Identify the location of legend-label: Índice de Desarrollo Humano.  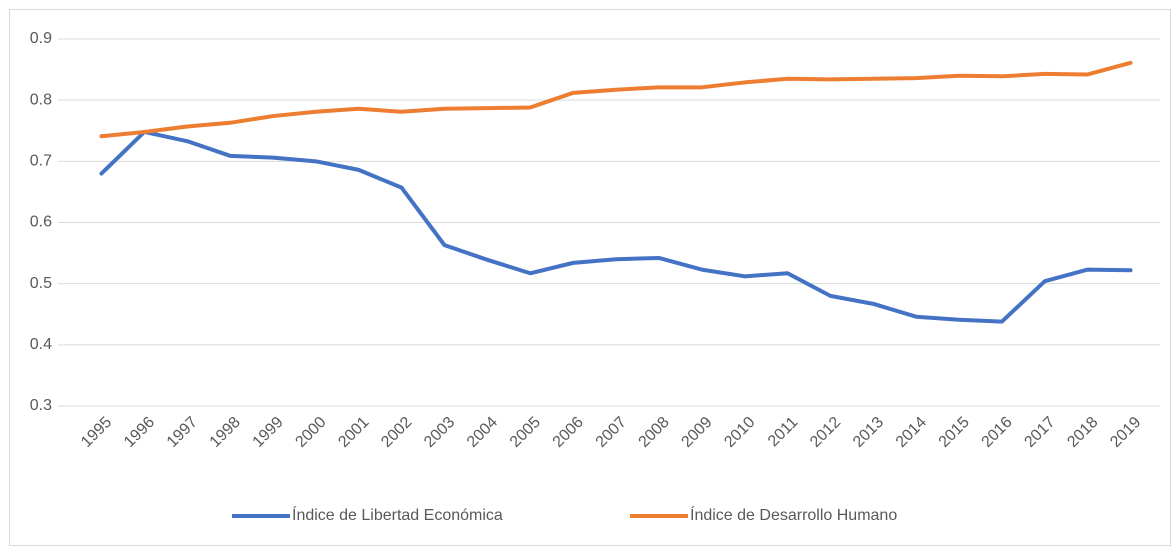
(793, 514).